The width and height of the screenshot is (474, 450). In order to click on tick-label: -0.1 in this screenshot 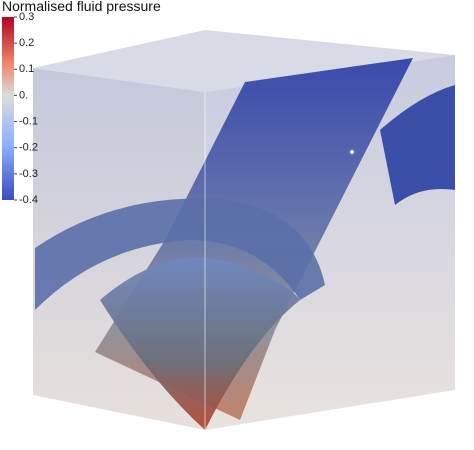, I will do `click(28, 121)`.